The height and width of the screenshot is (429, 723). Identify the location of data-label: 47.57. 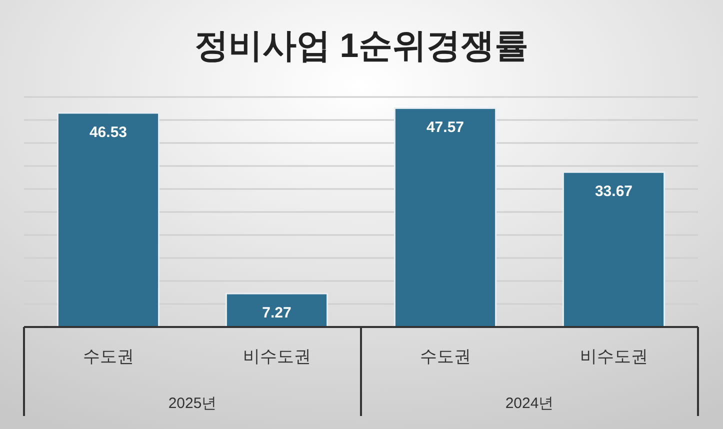
(445, 127).